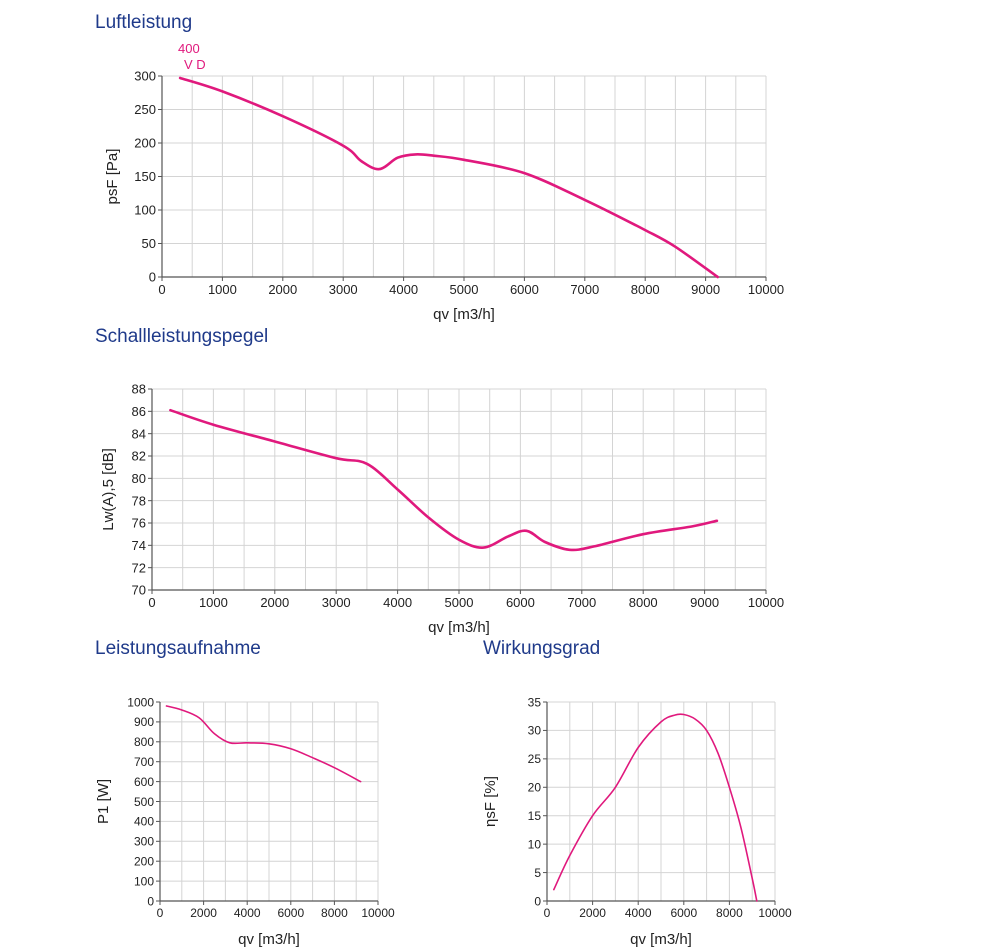 The image size is (1000, 950). I want to click on series-line-leist, so click(263, 744).